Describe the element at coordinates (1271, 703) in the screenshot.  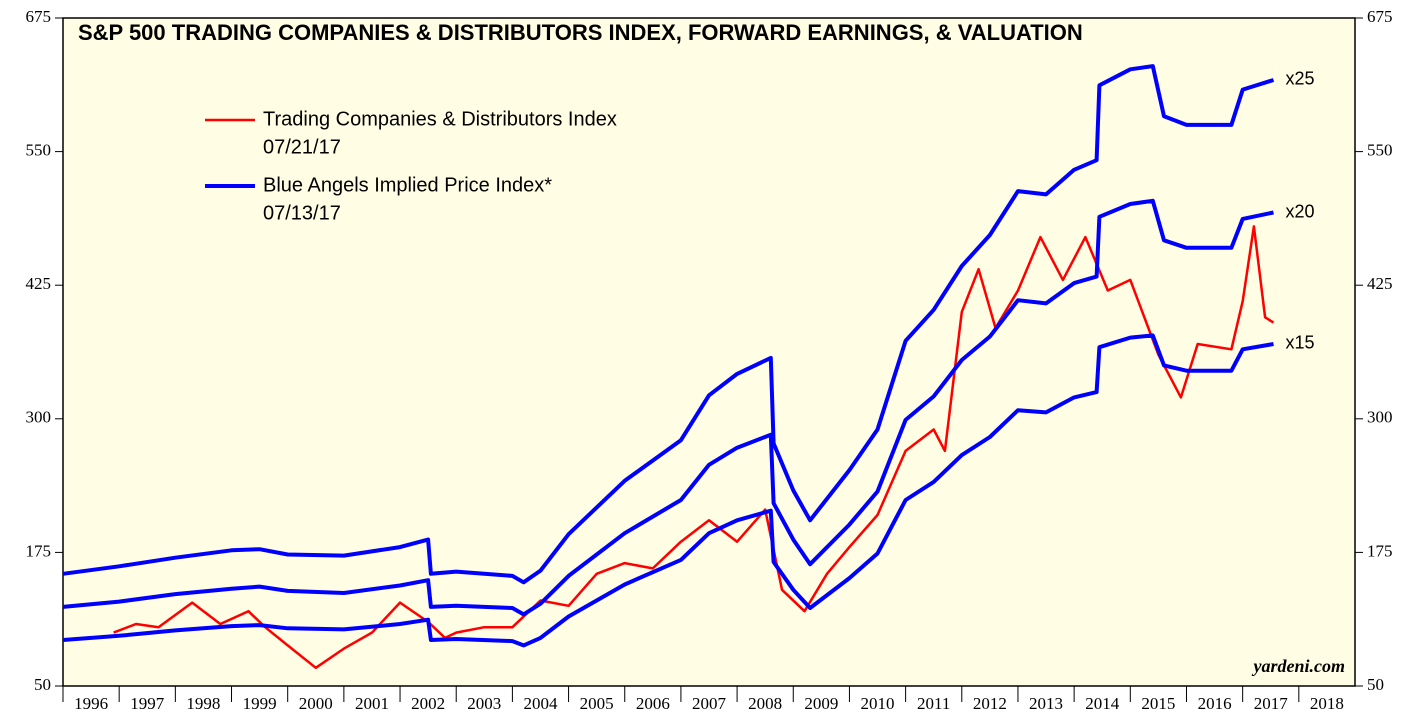
I see `x-tick-label: 2017` at that location.